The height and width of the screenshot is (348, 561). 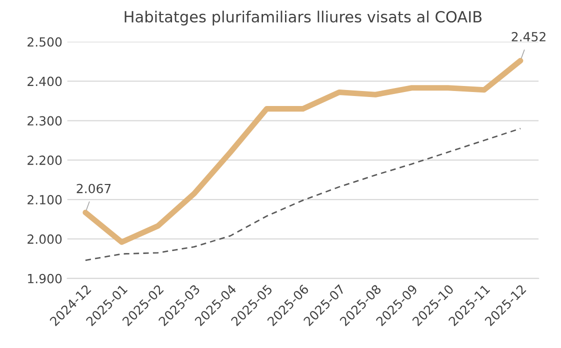 What do you see at coordinates (45, 199) in the screenshot?
I see `y-tick-label: 2.100` at bounding box center [45, 199].